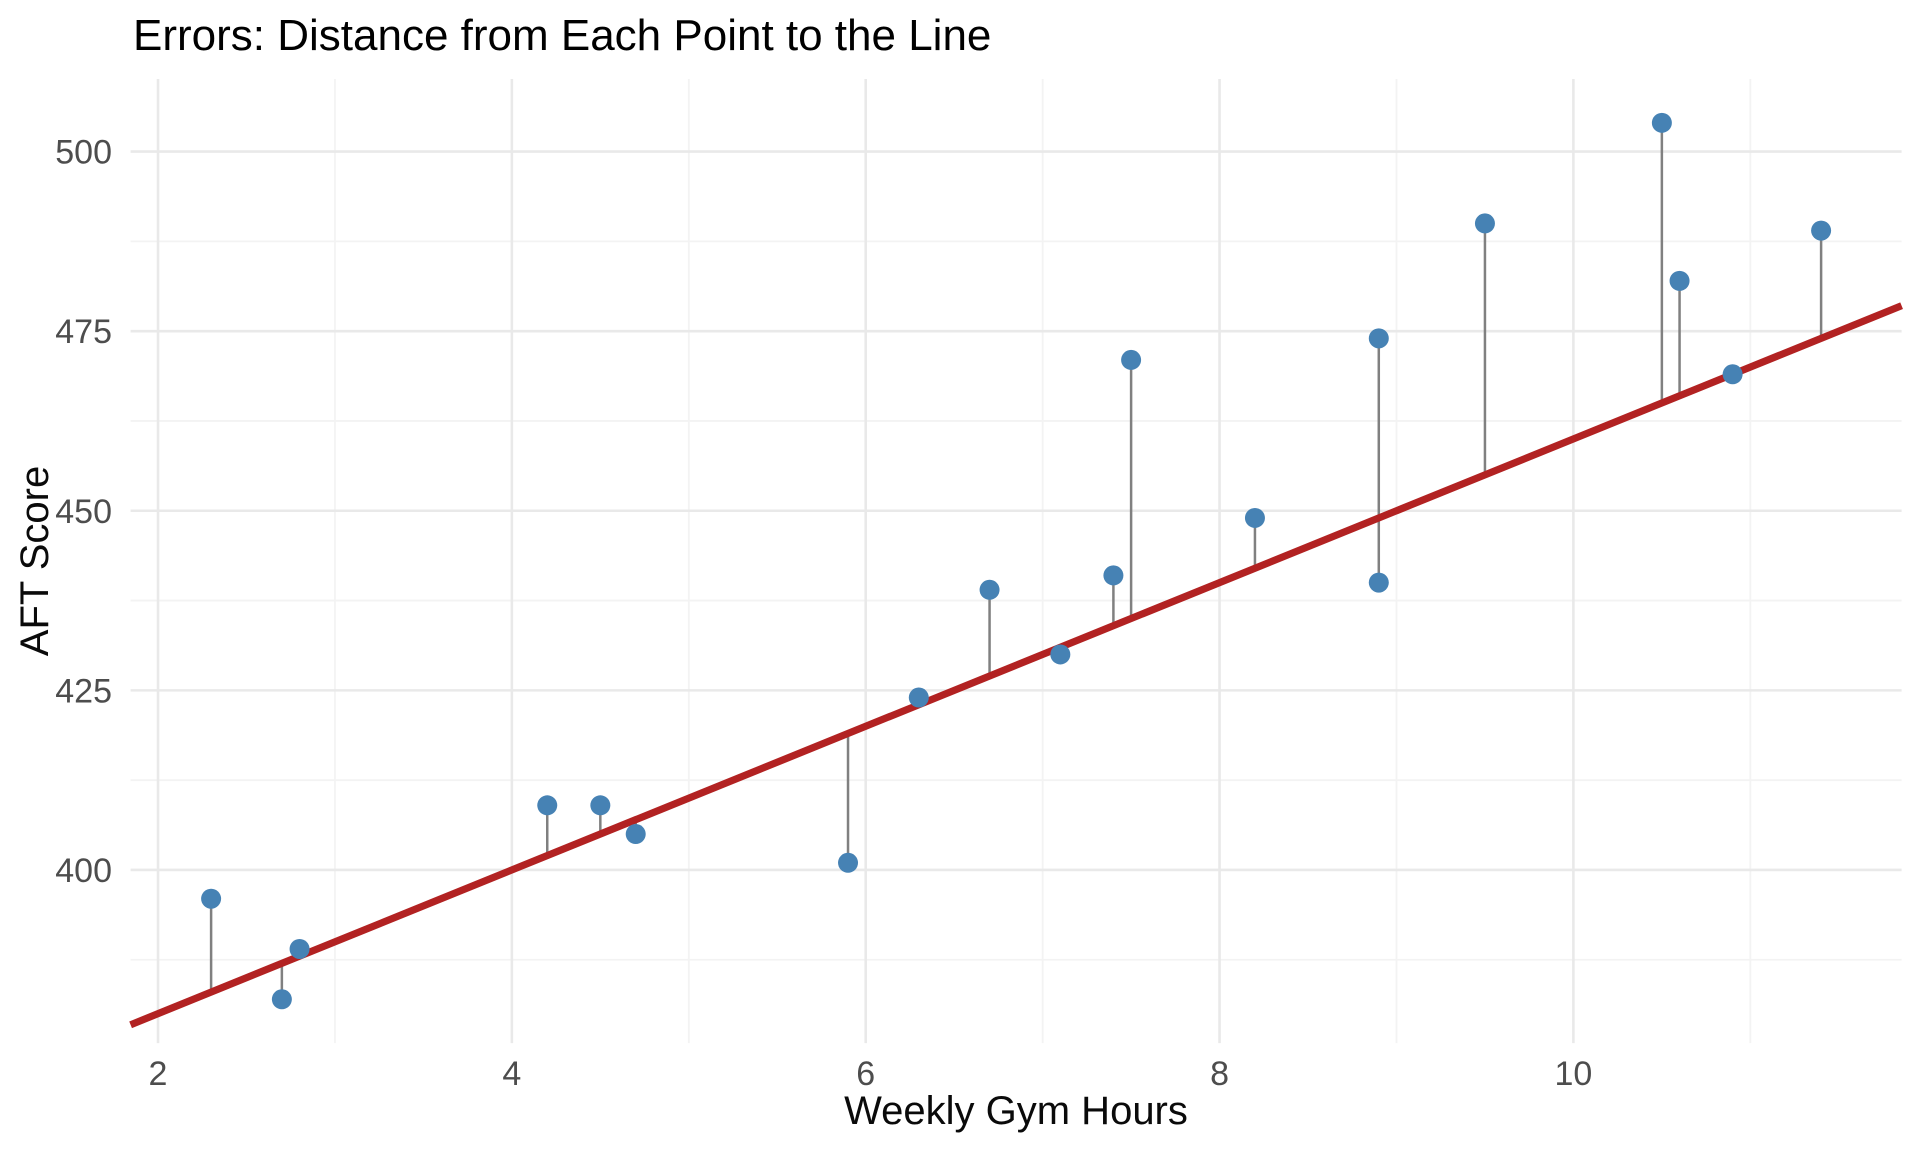 This screenshot has width=1920, height=1152. I want to click on x-axis-title: Weekly Gym Hours, so click(1016, 1111).